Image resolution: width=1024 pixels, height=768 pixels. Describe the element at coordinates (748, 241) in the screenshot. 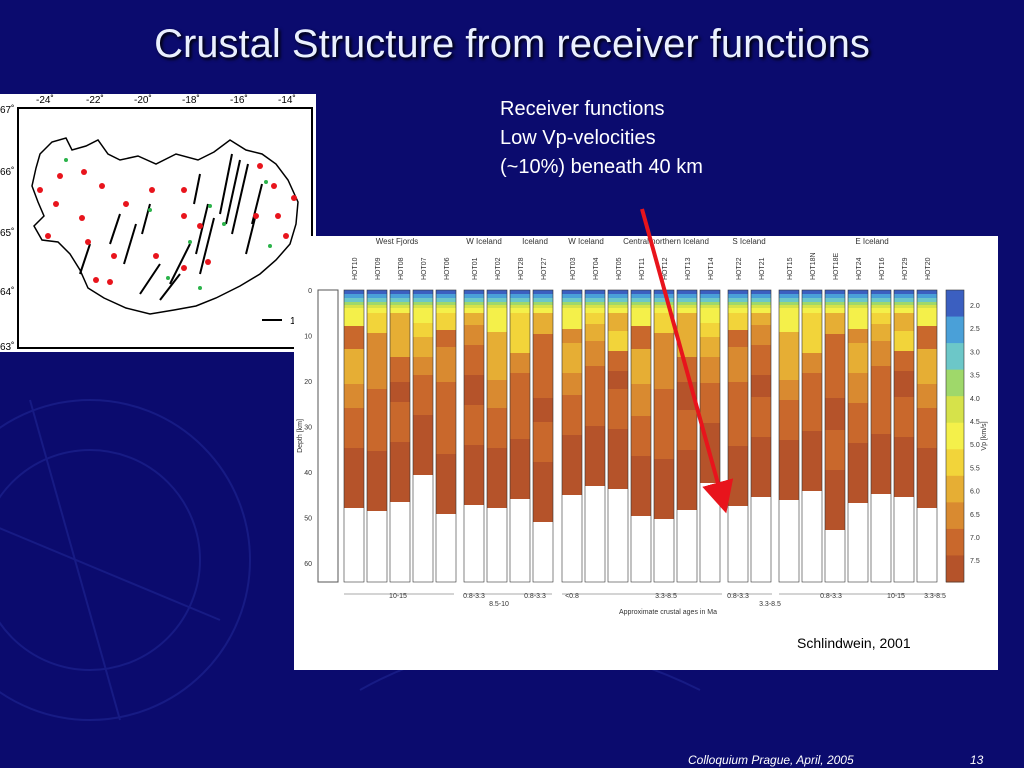

I see `region-label: S Iceland` at that location.